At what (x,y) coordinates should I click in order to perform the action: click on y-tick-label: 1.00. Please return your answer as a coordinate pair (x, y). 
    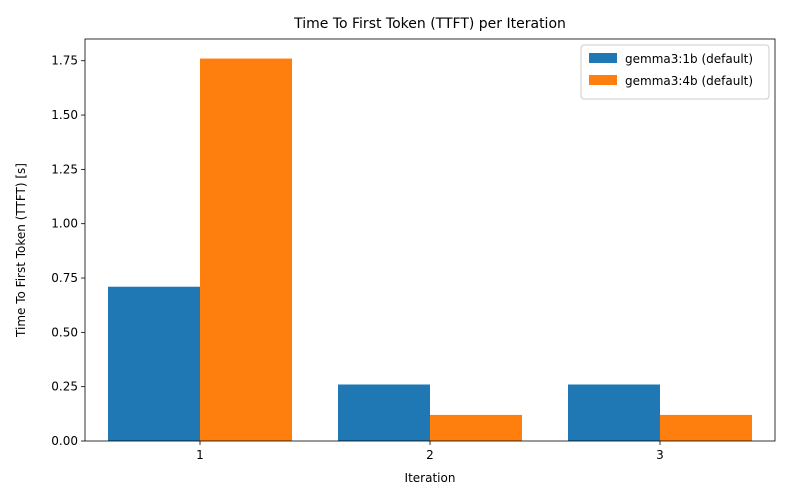
    Looking at the image, I should click on (64, 224).